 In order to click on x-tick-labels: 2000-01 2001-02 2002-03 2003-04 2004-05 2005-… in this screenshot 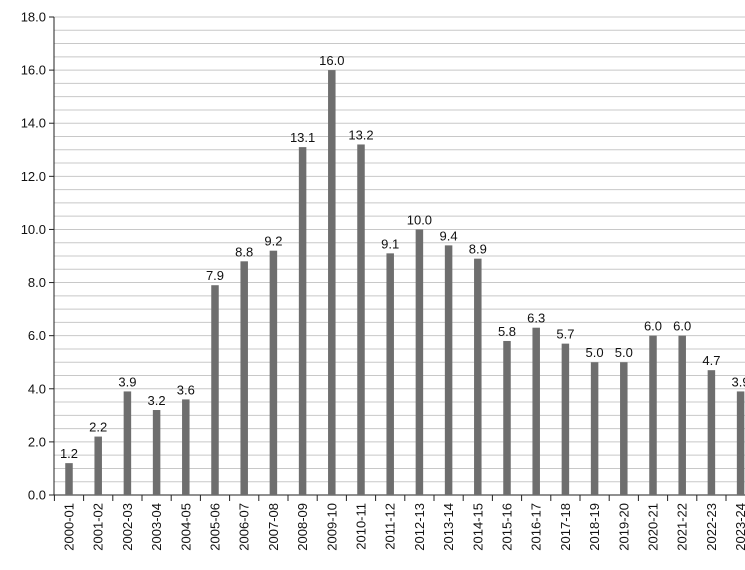, I will do `click(403, 527)`.